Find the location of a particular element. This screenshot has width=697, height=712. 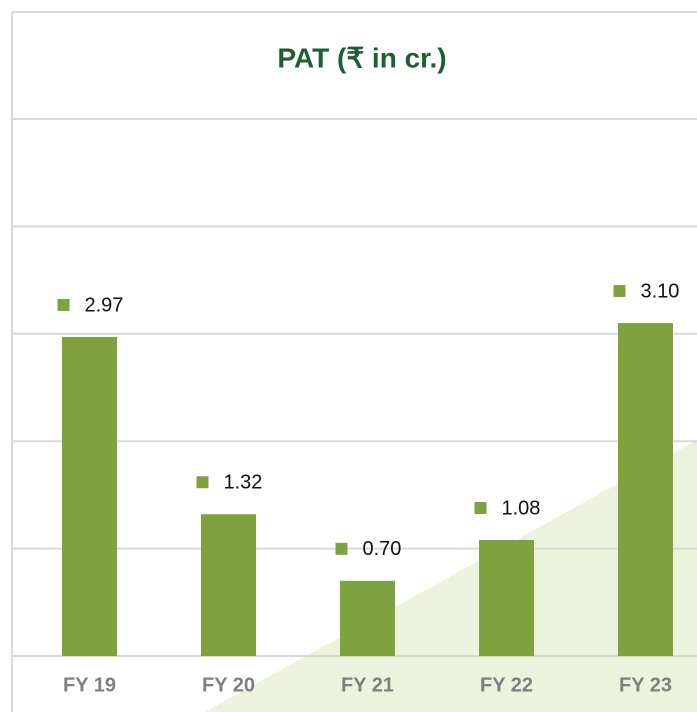

x-tick-label: FY 23 is located at coordinates (645, 685).